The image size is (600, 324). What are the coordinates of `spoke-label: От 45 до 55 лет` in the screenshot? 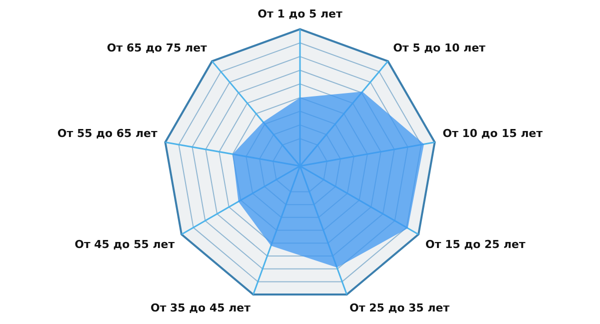 It's located at (125, 244).